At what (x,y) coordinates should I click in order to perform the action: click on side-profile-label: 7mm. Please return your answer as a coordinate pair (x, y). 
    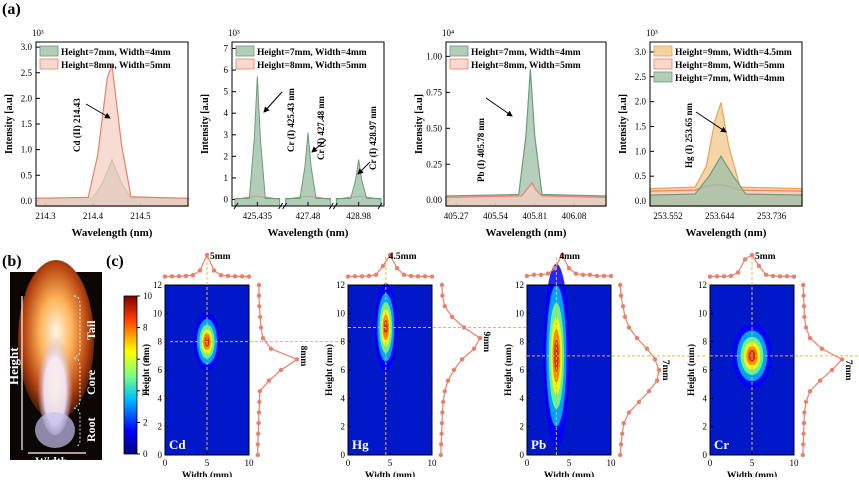
    Looking at the image, I should click on (665, 370).